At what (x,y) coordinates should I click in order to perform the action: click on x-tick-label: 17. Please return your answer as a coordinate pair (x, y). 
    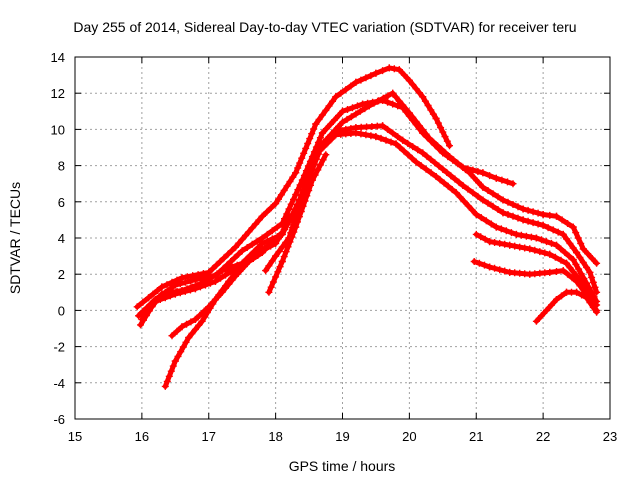
    Looking at the image, I should click on (209, 436).